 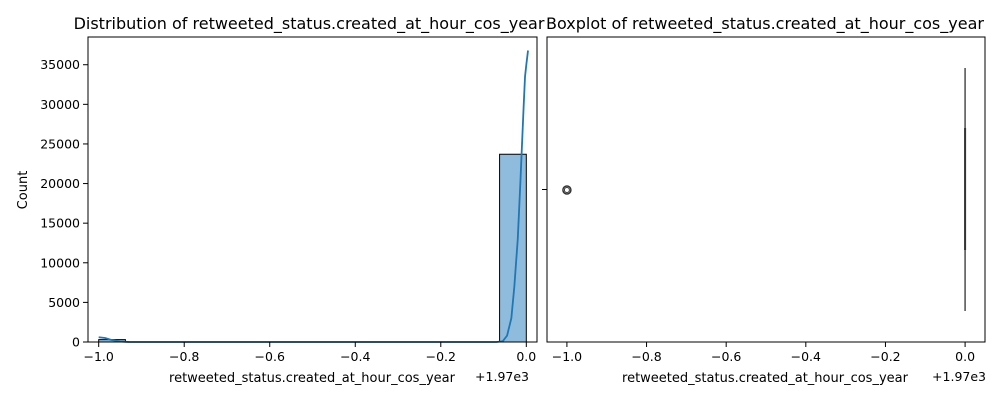 I want to click on boxplot-x-tick-label: −0.2, so click(x=885, y=356).